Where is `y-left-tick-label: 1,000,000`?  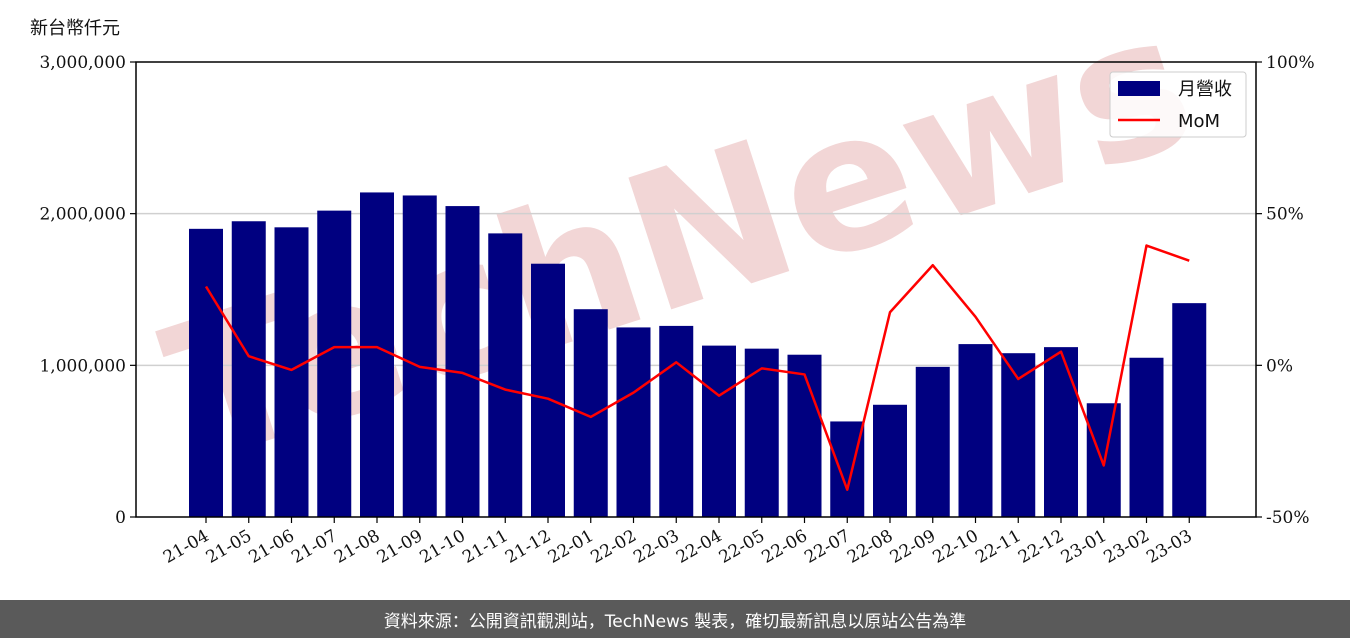 y-left-tick-label: 1,000,000 is located at coordinates (82, 366).